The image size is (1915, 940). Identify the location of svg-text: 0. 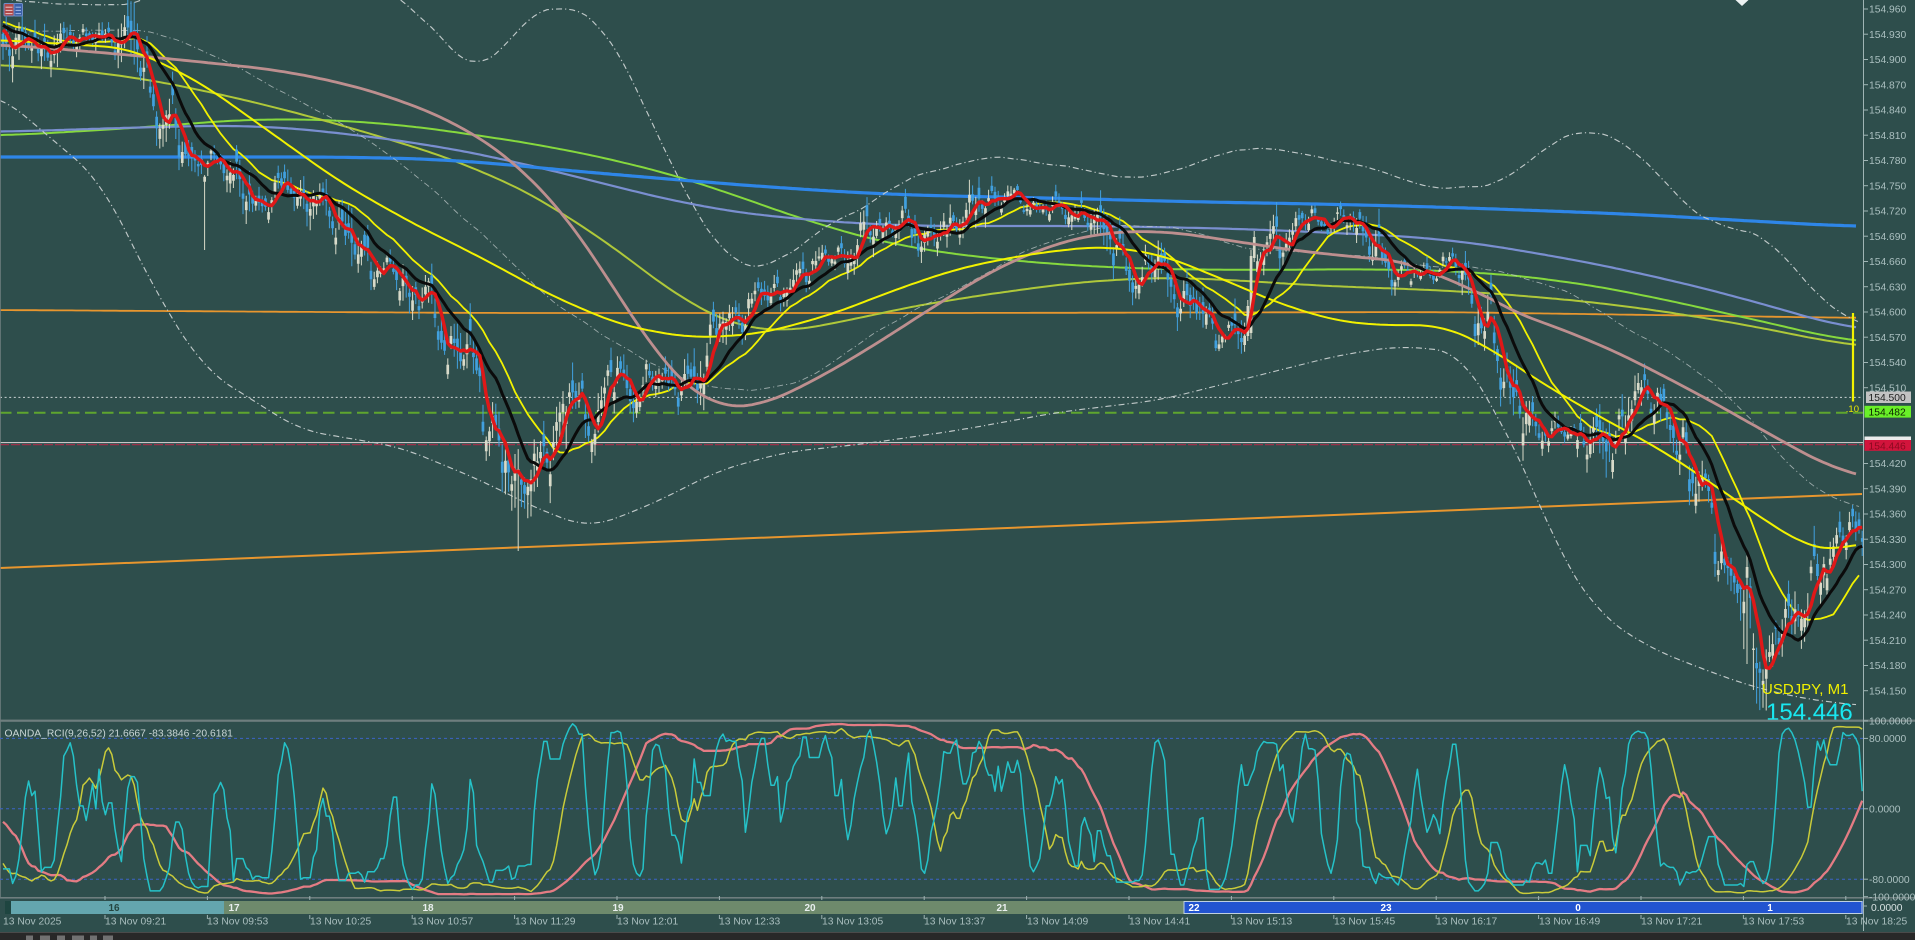
(1578, 908).